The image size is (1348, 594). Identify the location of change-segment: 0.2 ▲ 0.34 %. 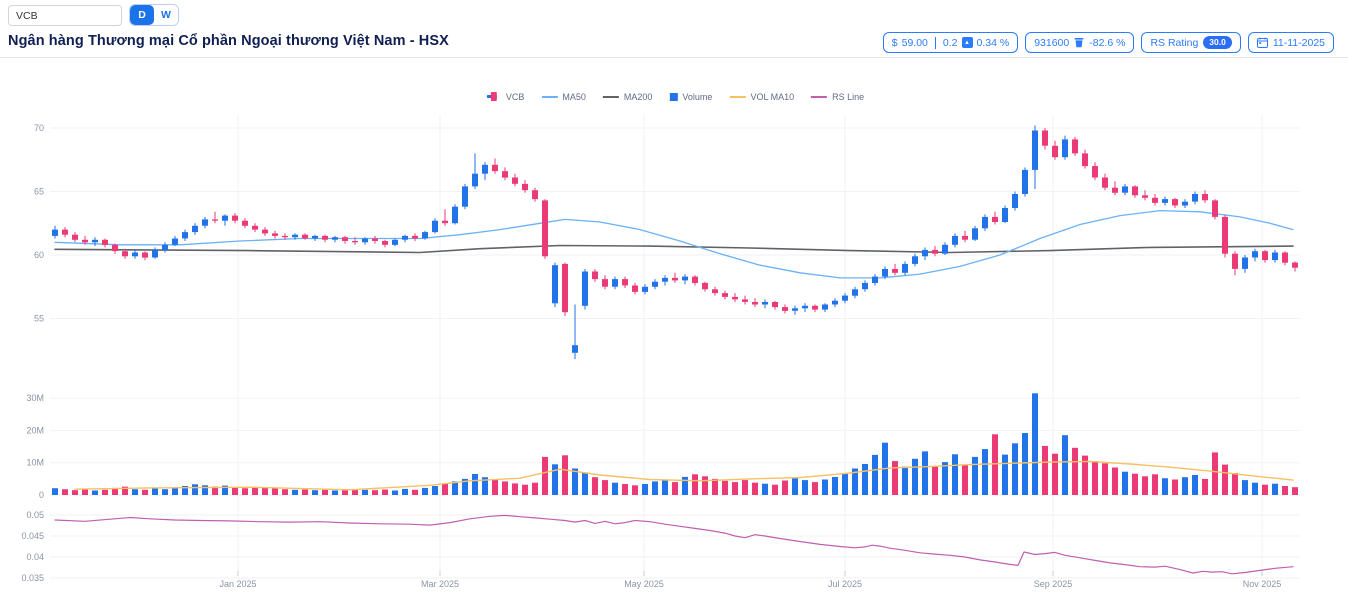
(972, 42).